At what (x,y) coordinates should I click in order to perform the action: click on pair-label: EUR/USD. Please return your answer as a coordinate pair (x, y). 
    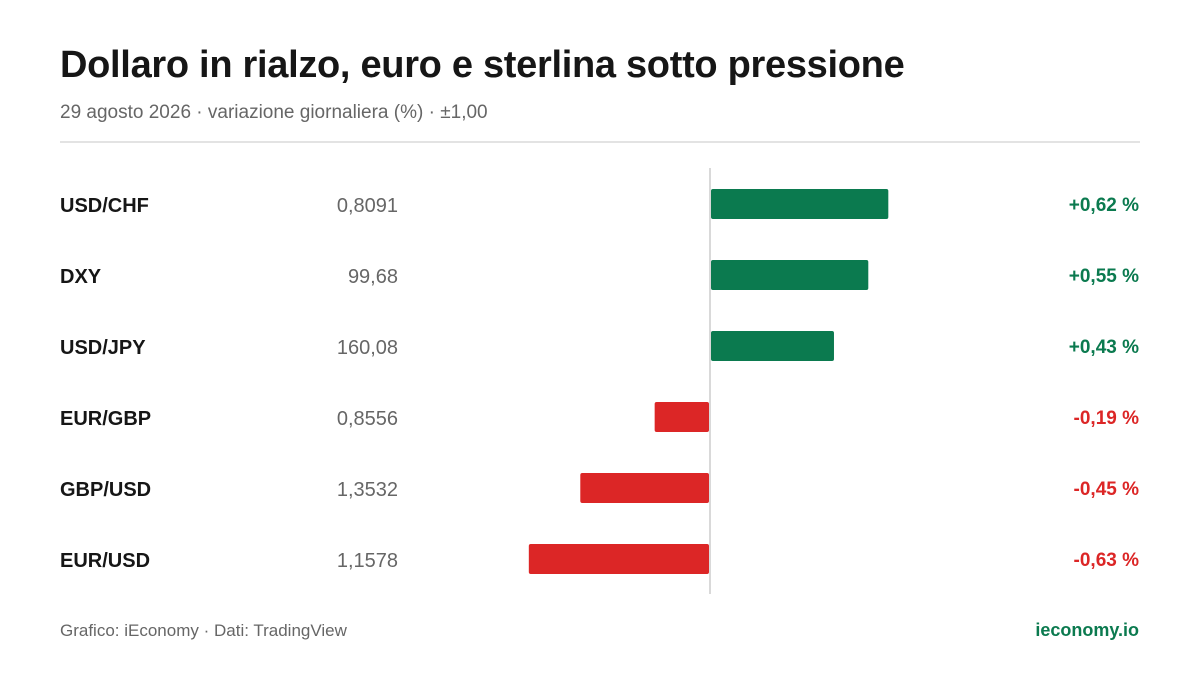
    Looking at the image, I should click on (105, 561).